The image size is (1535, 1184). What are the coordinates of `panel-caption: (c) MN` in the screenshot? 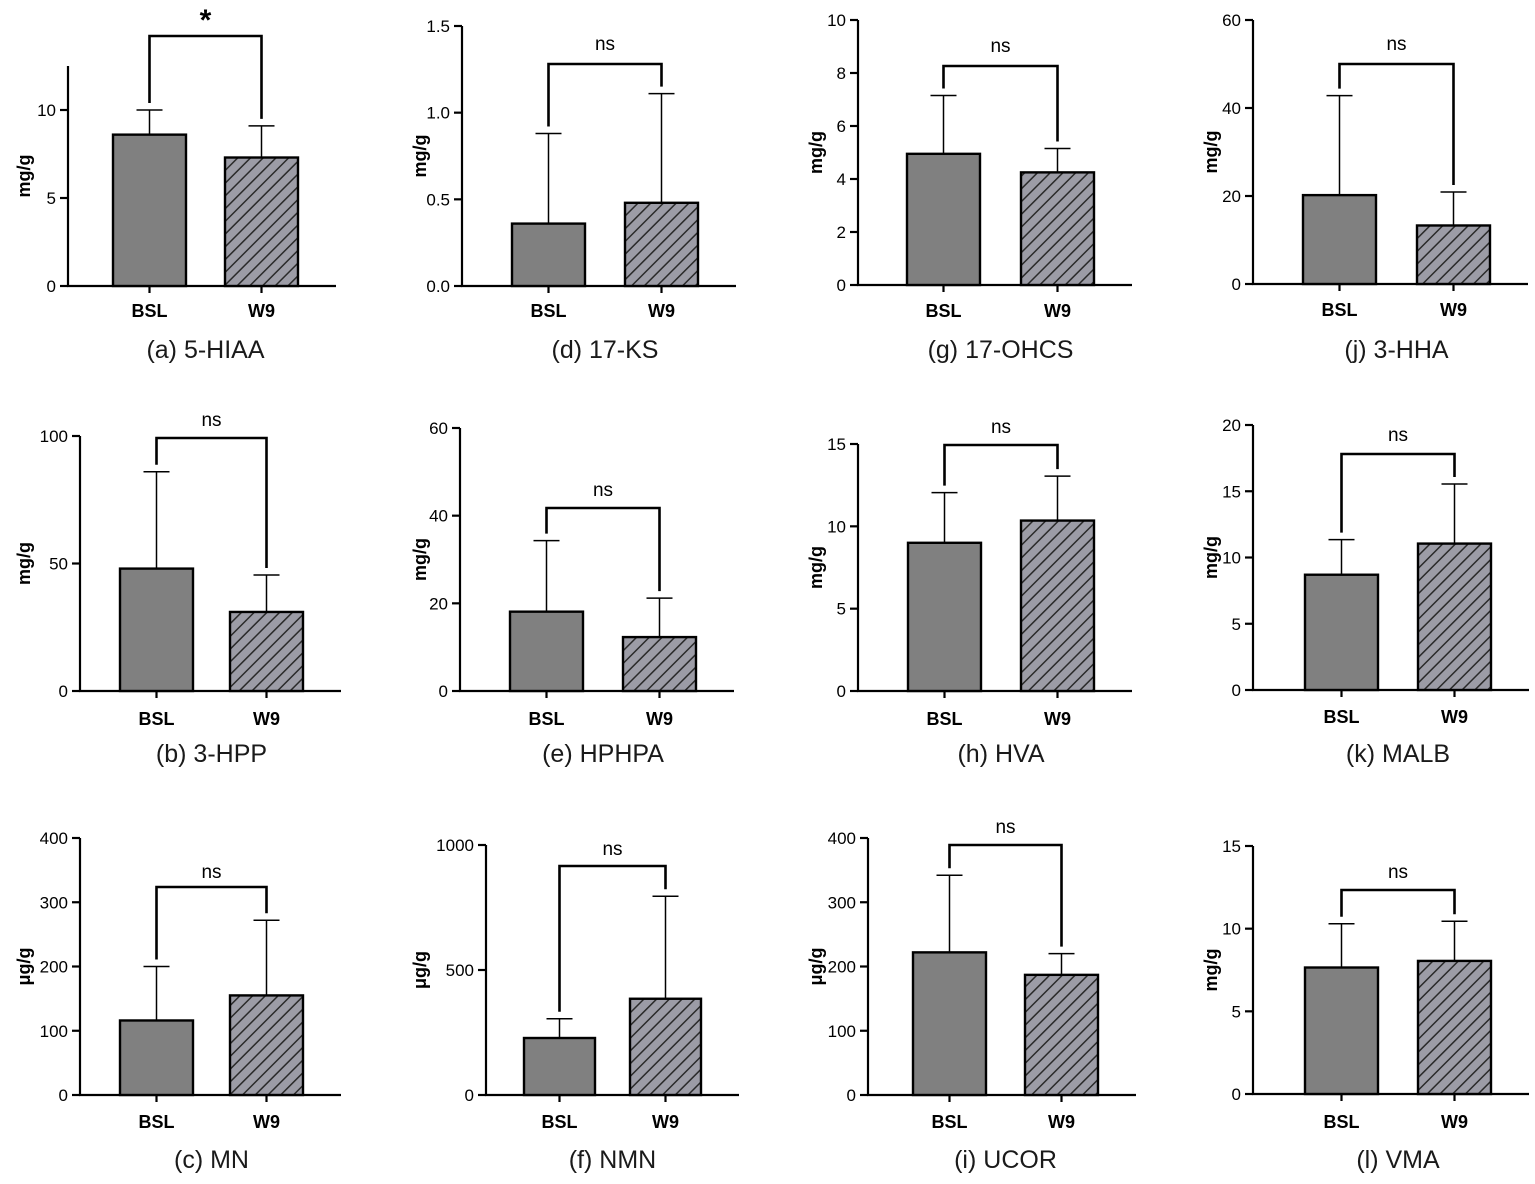 It's located at (211, 1160).